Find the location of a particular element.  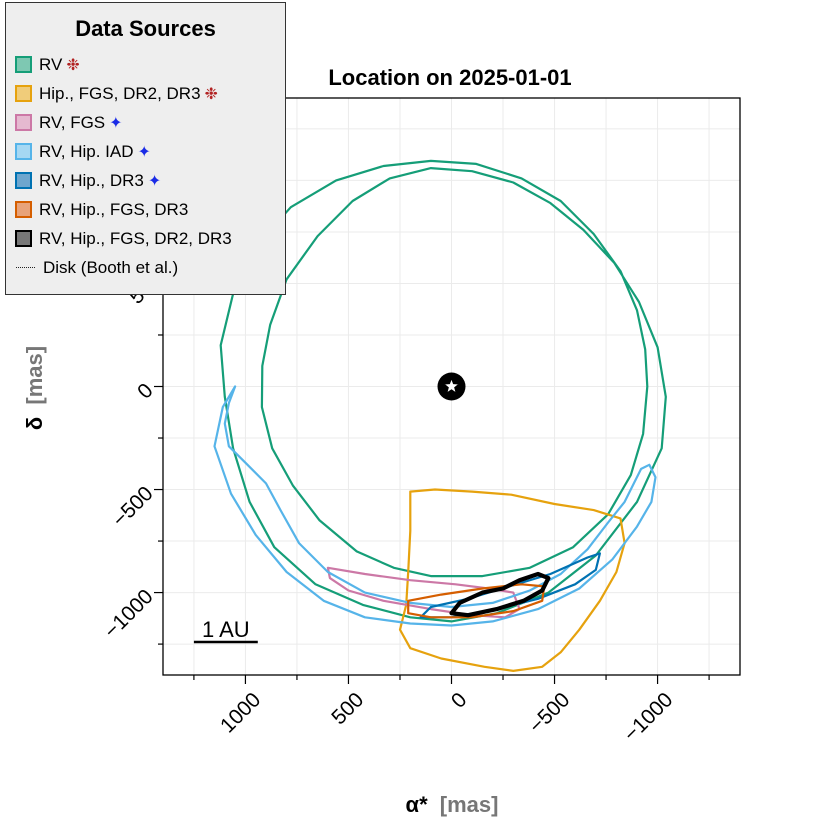

contour-hip-fgs-dr2-dr3 is located at coordinates (512, 580).